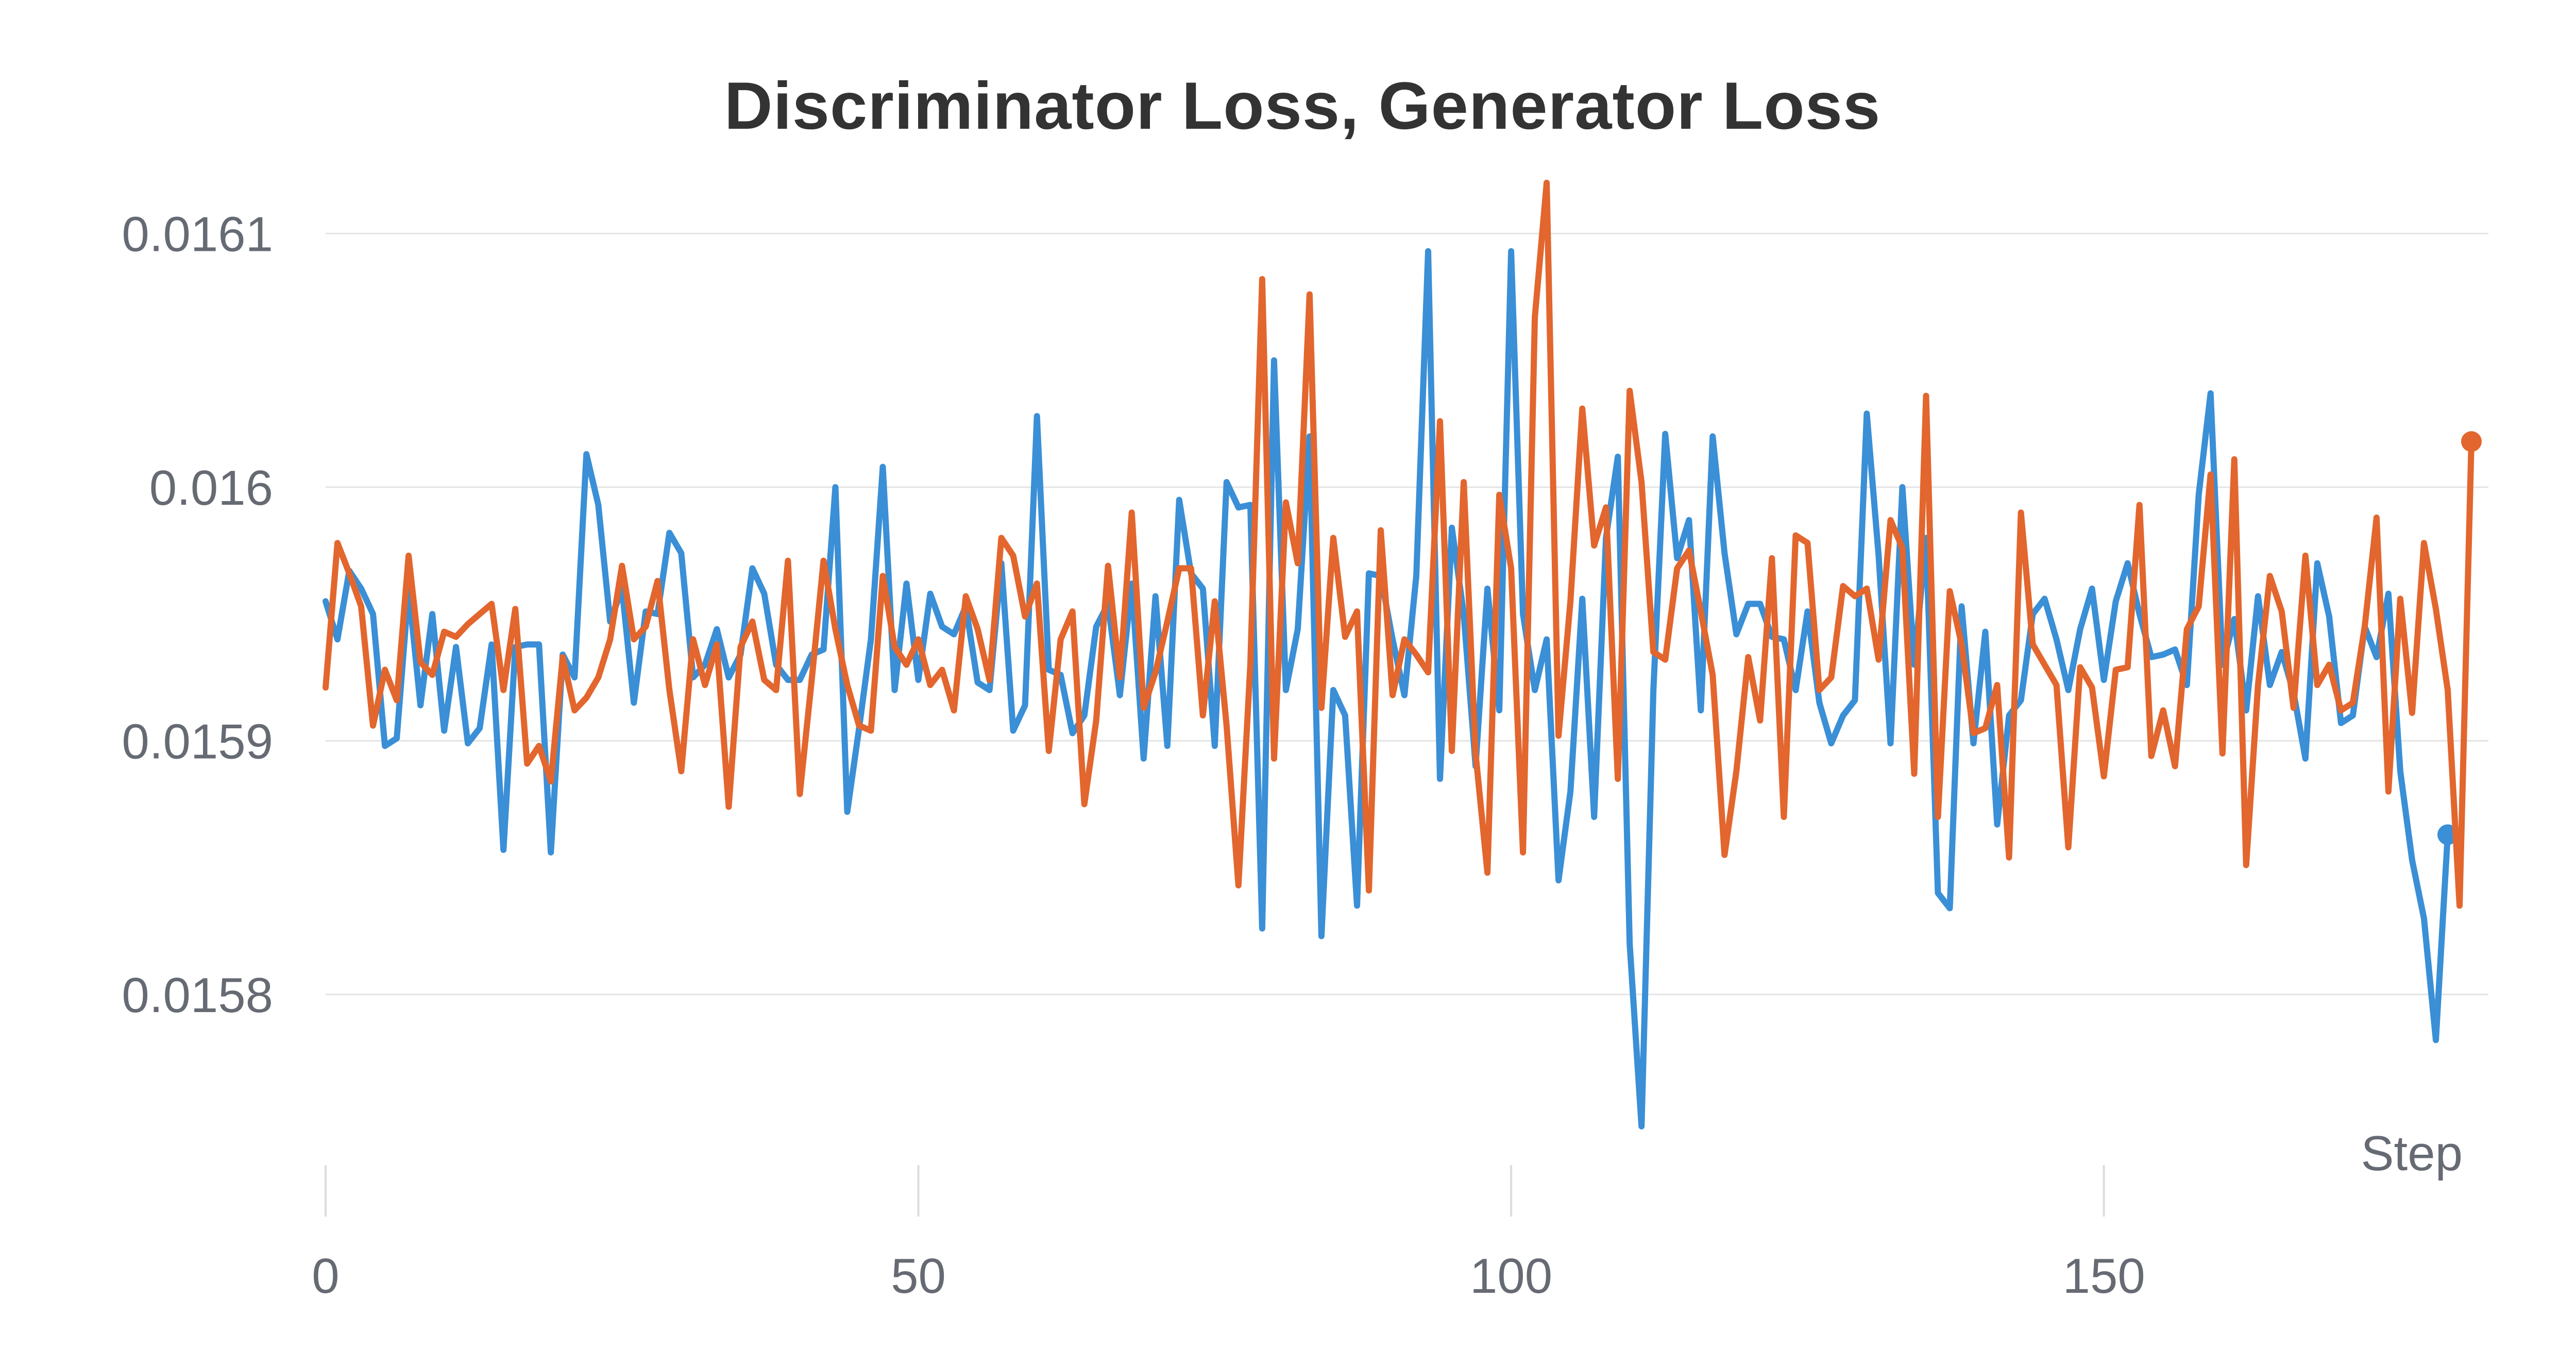 The image size is (2576, 1368). I want to click on x-tick-label: 0, so click(325, 1276).